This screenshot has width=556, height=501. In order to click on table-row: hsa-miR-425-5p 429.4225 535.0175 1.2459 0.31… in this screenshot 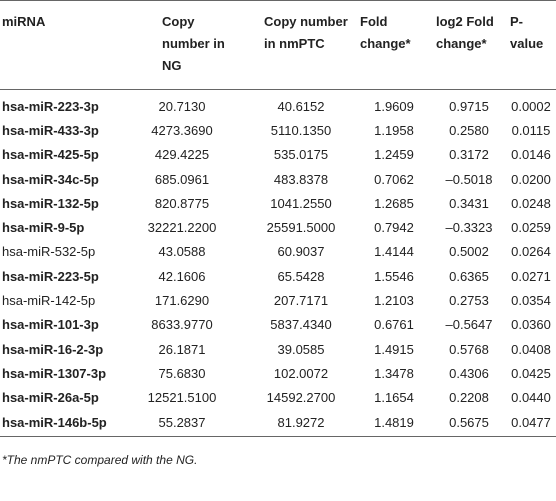, I will do `click(278, 155)`.